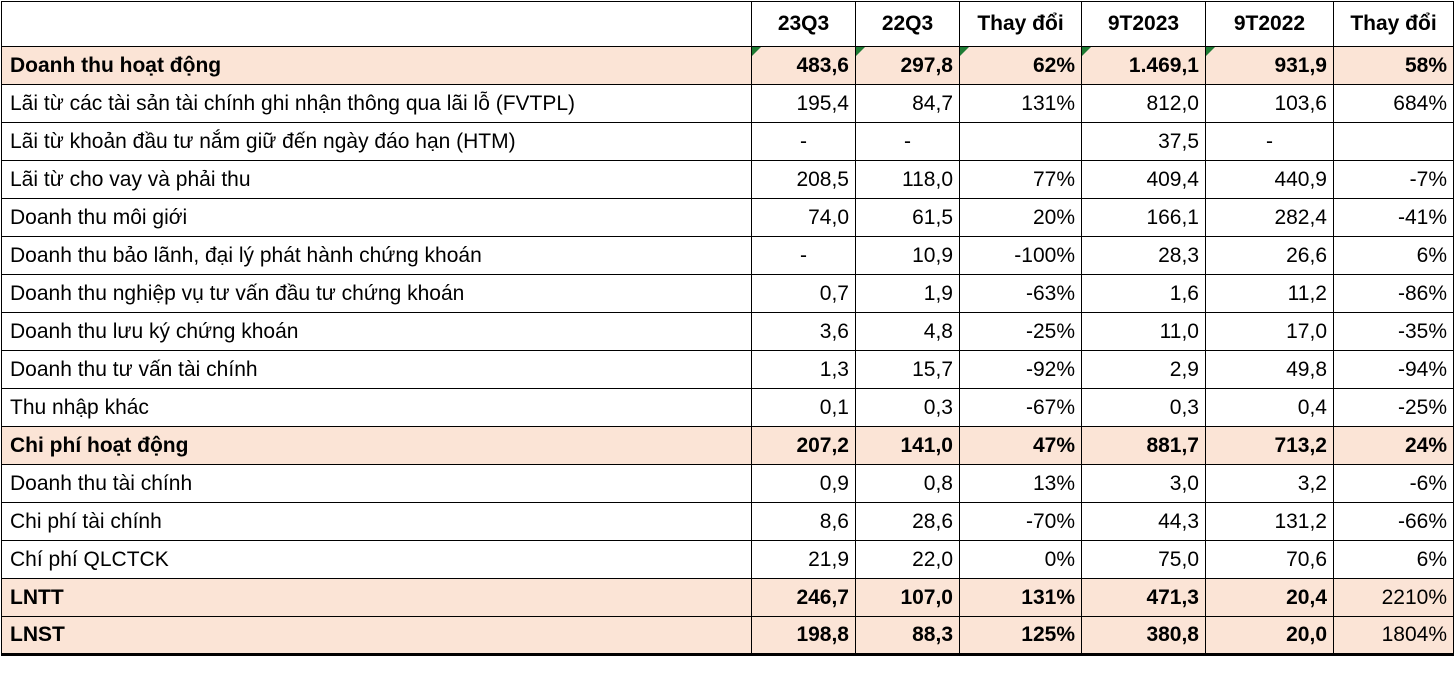  I want to click on value-cell: 62%, so click(1020, 65).